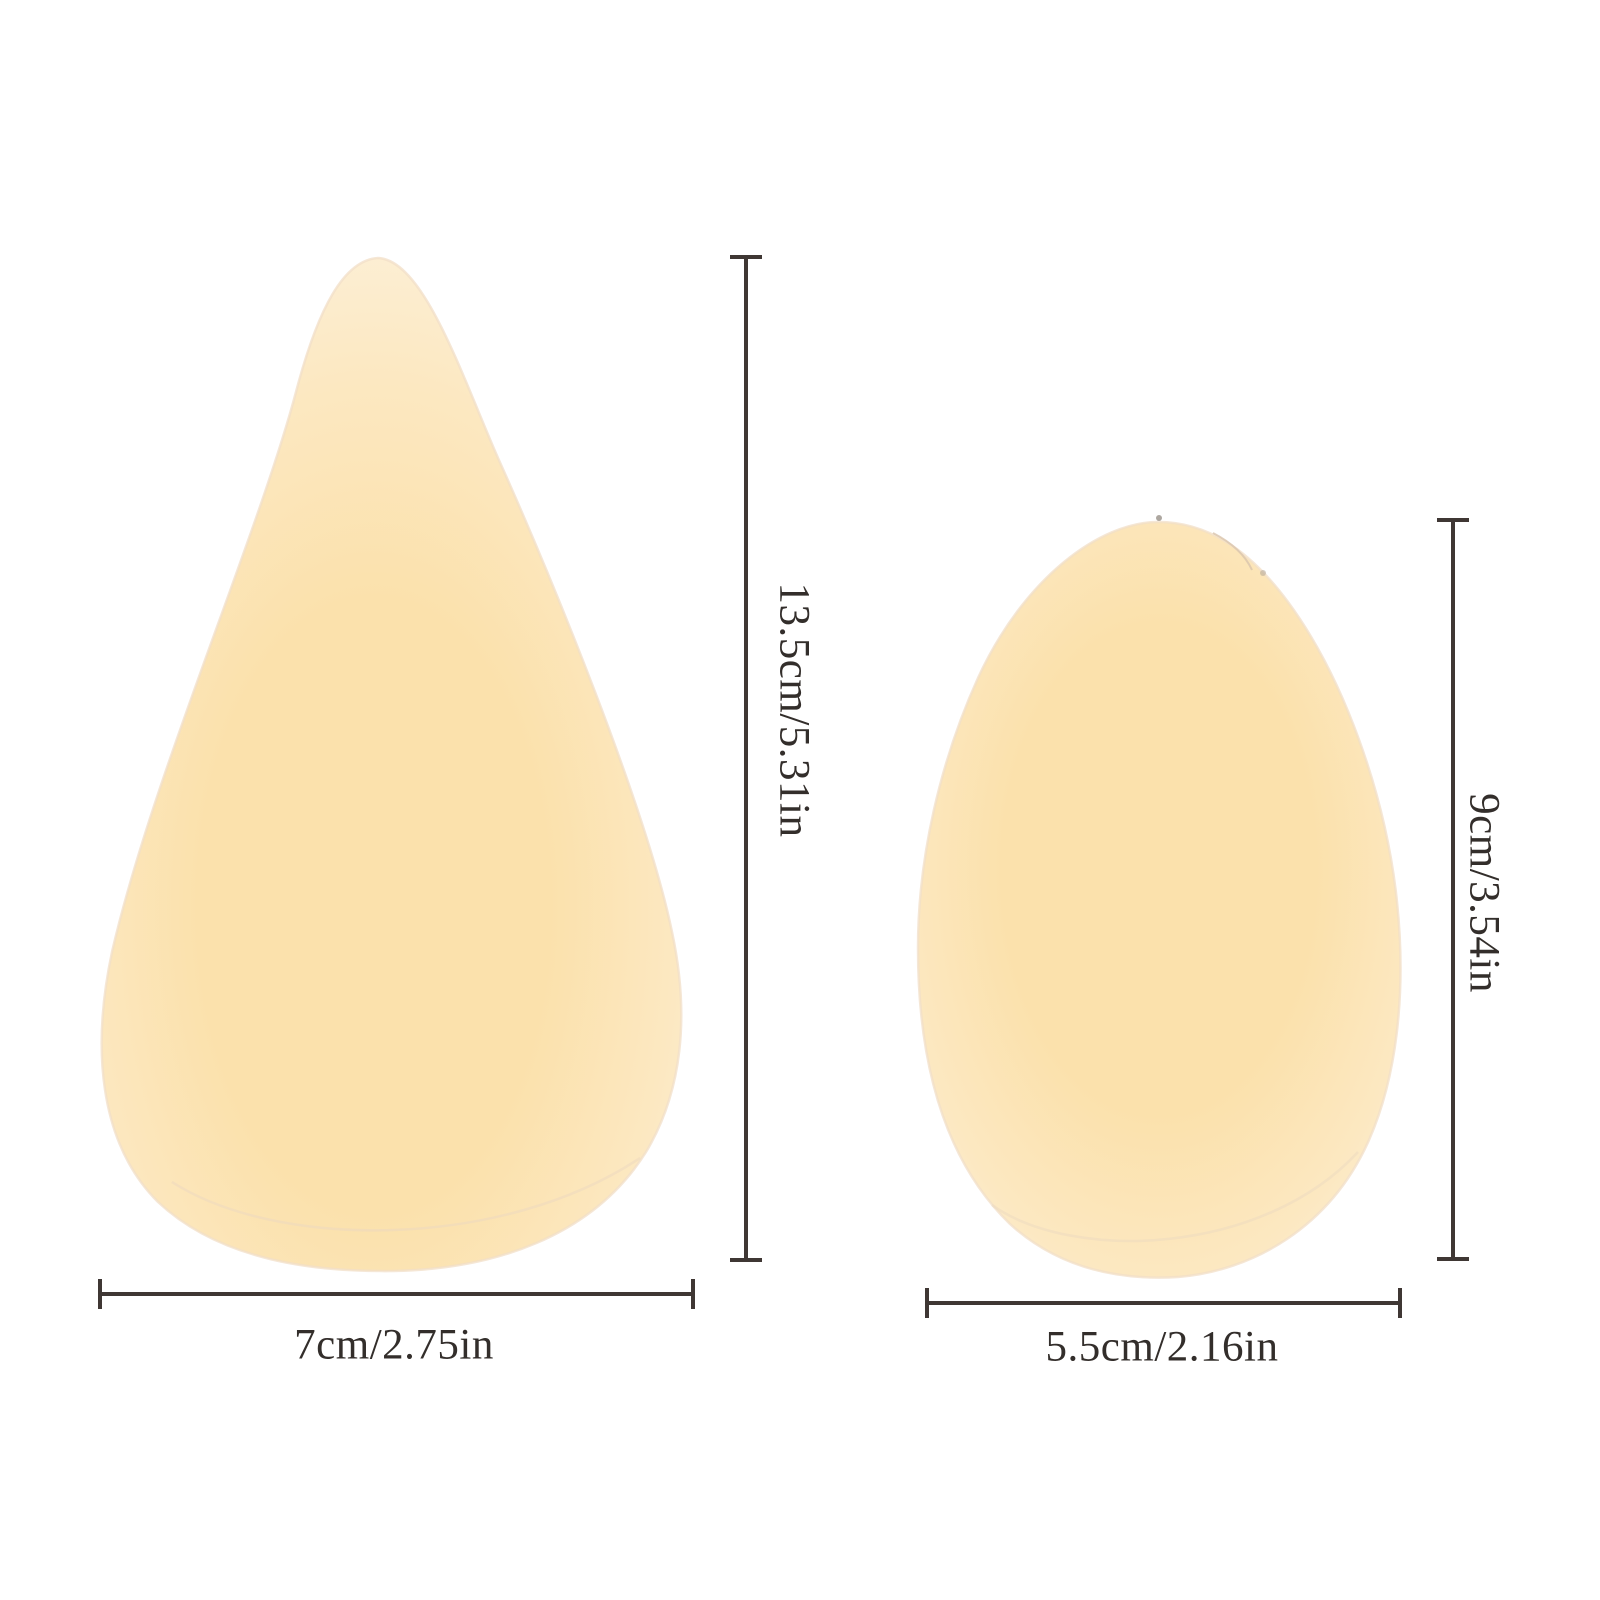 This screenshot has width=1600, height=1600. I want to click on small-pad-top-speck, so click(1159, 518).